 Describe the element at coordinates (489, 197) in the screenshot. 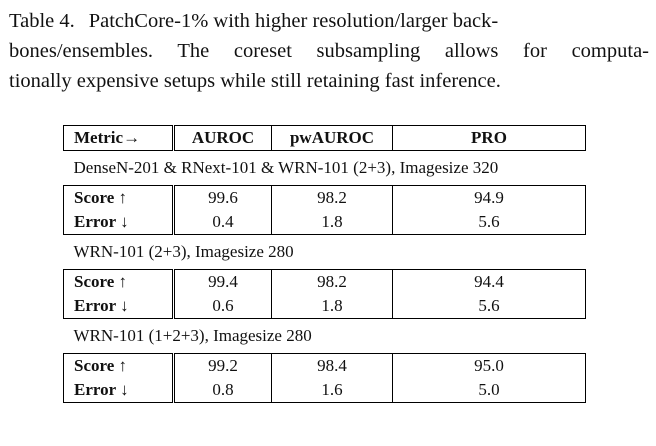

I see `pro-cell: 94.9` at that location.